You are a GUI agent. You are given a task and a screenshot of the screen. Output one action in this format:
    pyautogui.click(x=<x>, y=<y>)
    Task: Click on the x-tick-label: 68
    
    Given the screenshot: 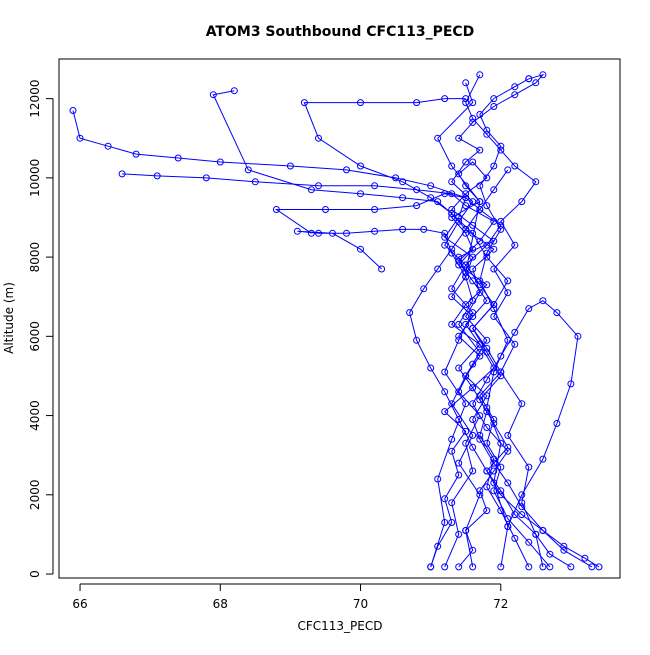 What is the action you would take?
    pyautogui.click(x=220, y=604)
    